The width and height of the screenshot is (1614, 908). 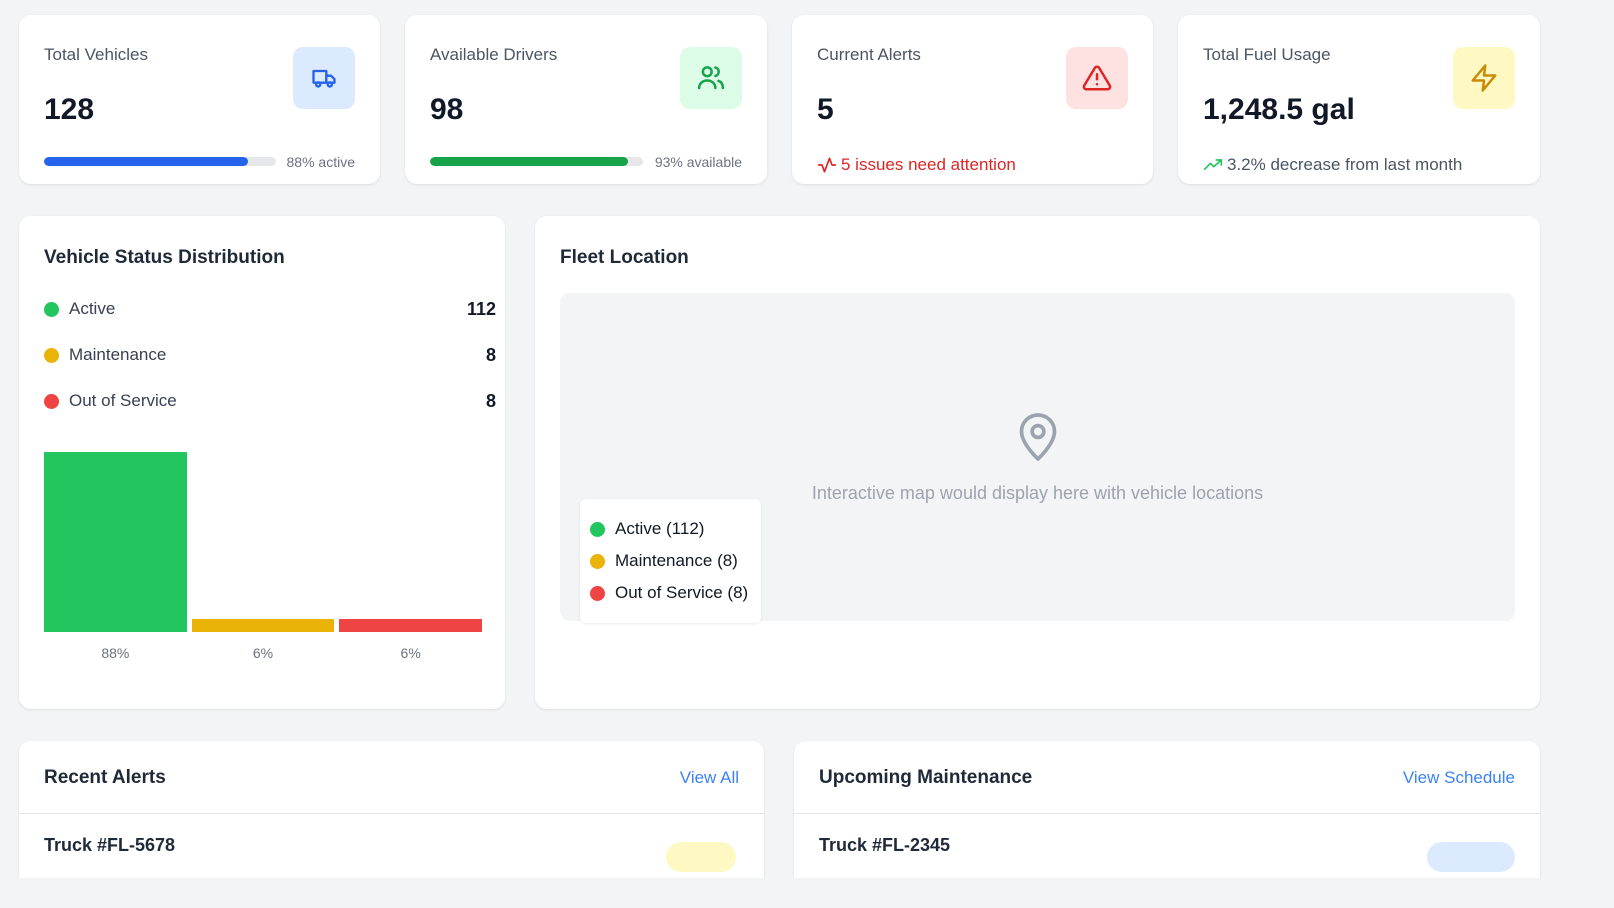 What do you see at coordinates (676, 560) in the screenshot?
I see `legend-label: Maintenance (8)` at bounding box center [676, 560].